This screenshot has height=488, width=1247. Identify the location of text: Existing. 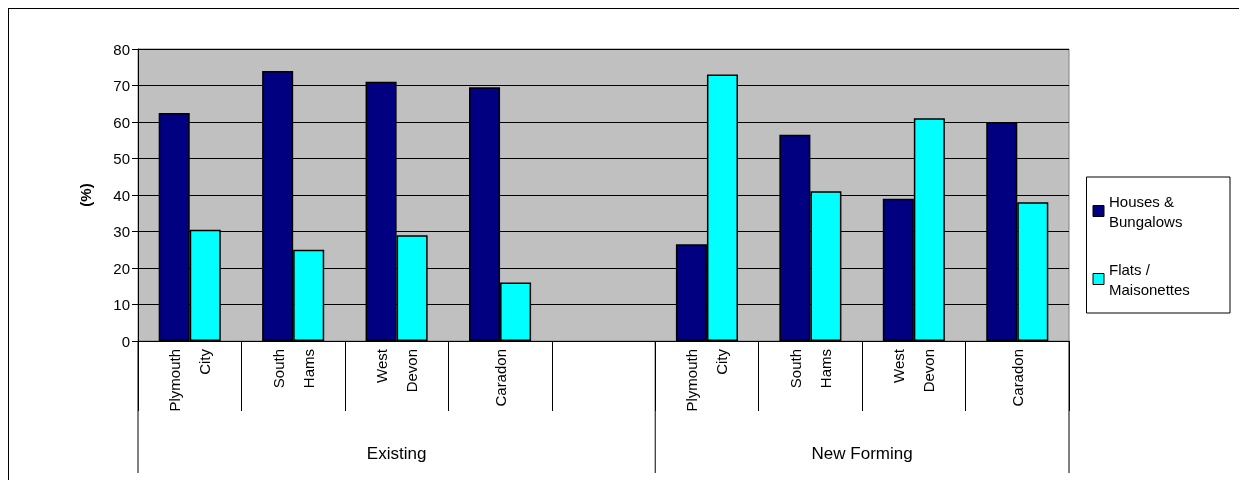
(396, 453).